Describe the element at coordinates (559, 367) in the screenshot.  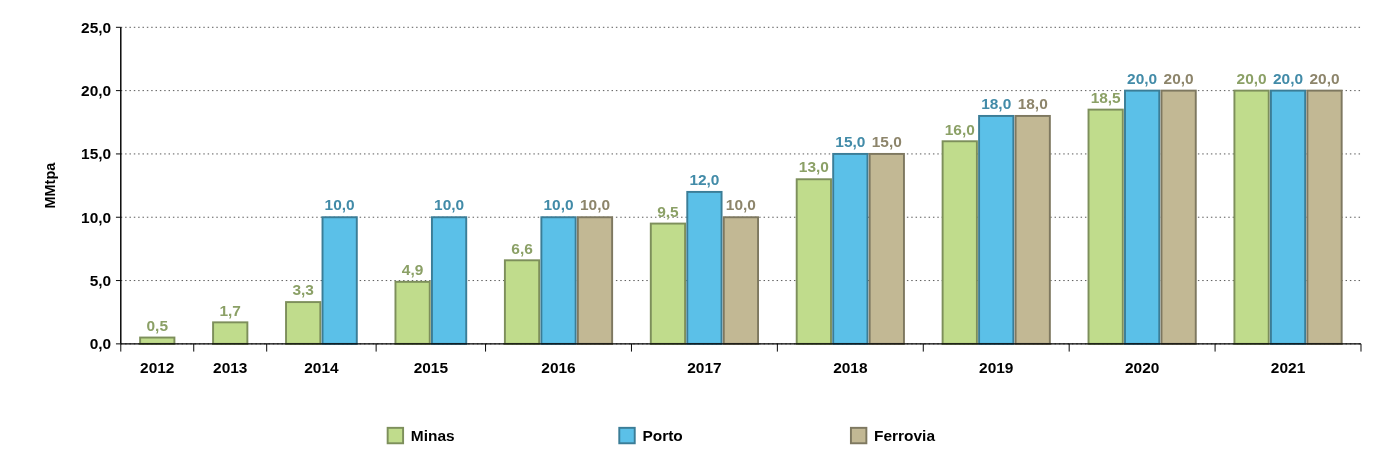
I see `x-tick-label: 2016` at that location.